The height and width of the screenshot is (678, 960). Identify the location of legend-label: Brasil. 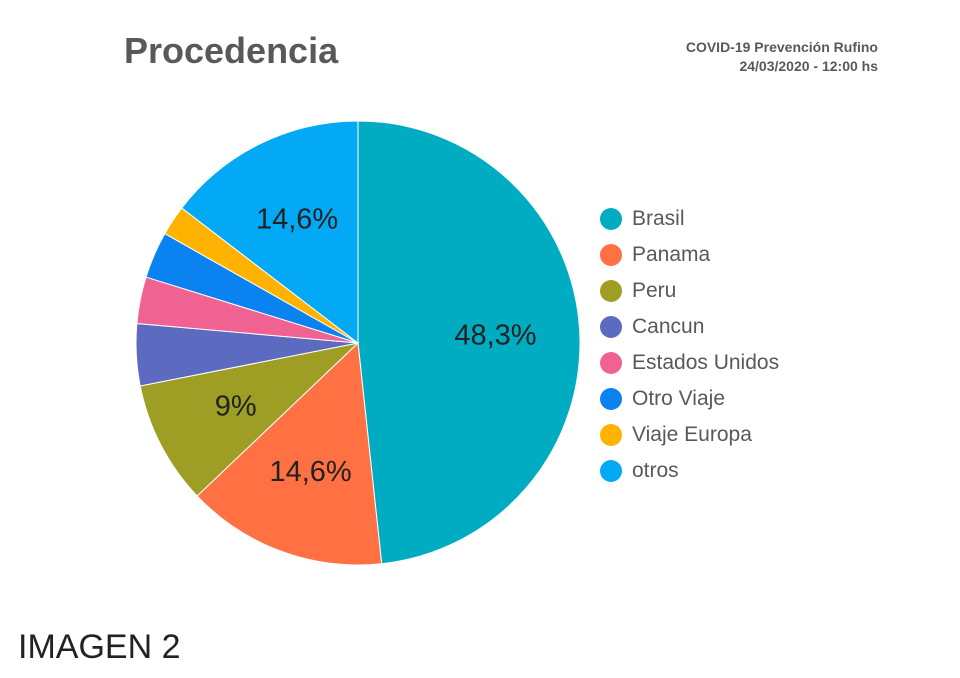
(658, 218).